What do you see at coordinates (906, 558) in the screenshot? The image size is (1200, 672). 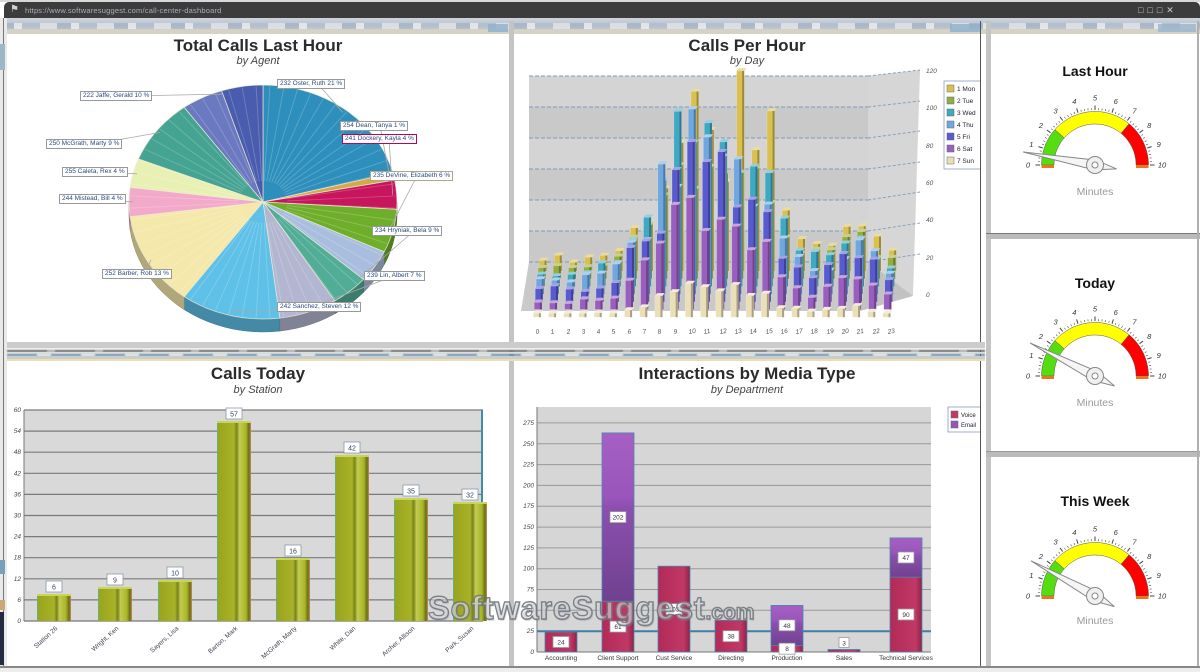 I see `svg-text: 47` at bounding box center [906, 558].